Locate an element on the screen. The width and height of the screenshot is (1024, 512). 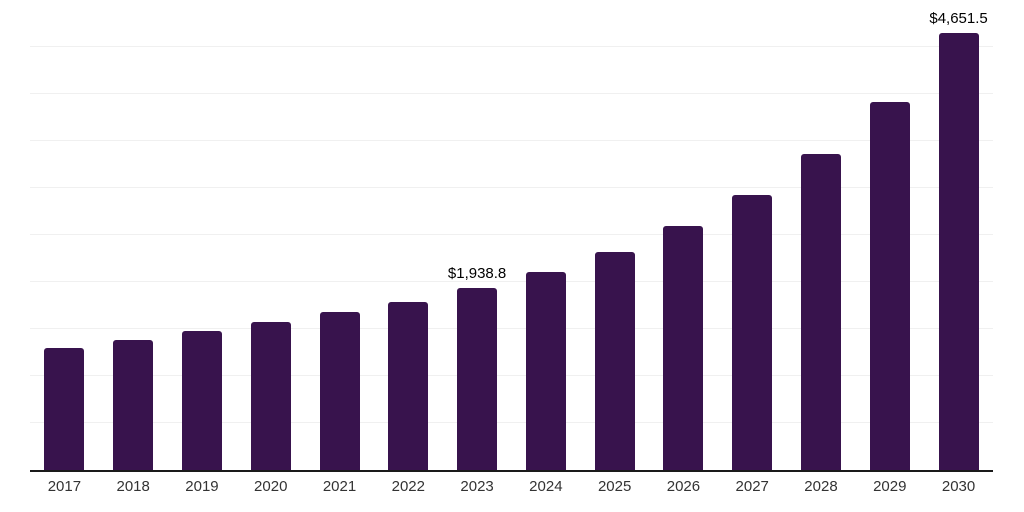
bar-2018 is located at coordinates (133, 404).